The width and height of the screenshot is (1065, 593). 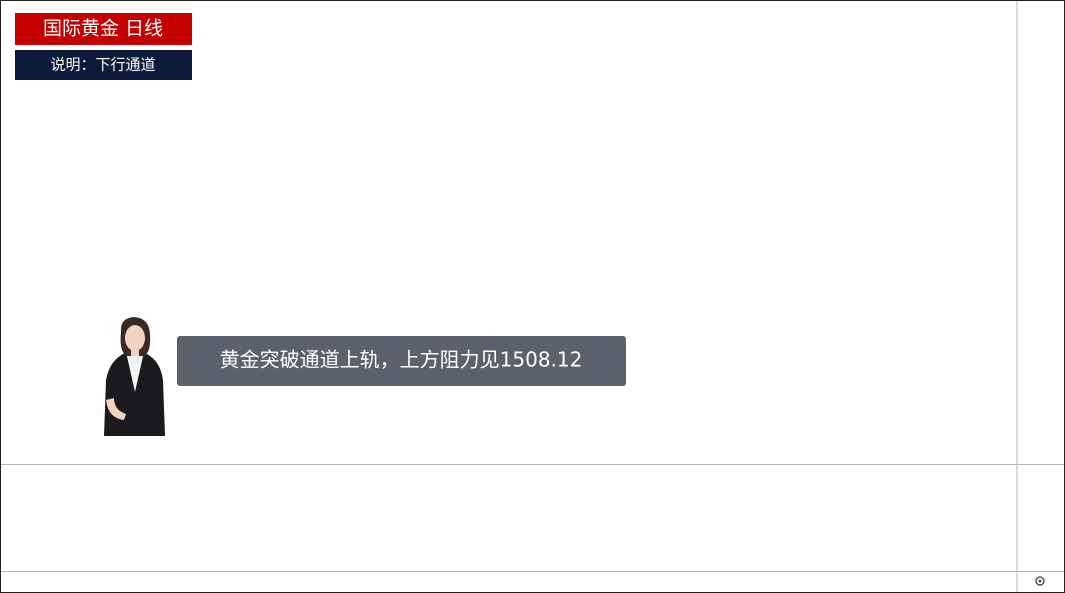 I want to click on chart-subtitle: 说明：下行通道, so click(x=102, y=65).